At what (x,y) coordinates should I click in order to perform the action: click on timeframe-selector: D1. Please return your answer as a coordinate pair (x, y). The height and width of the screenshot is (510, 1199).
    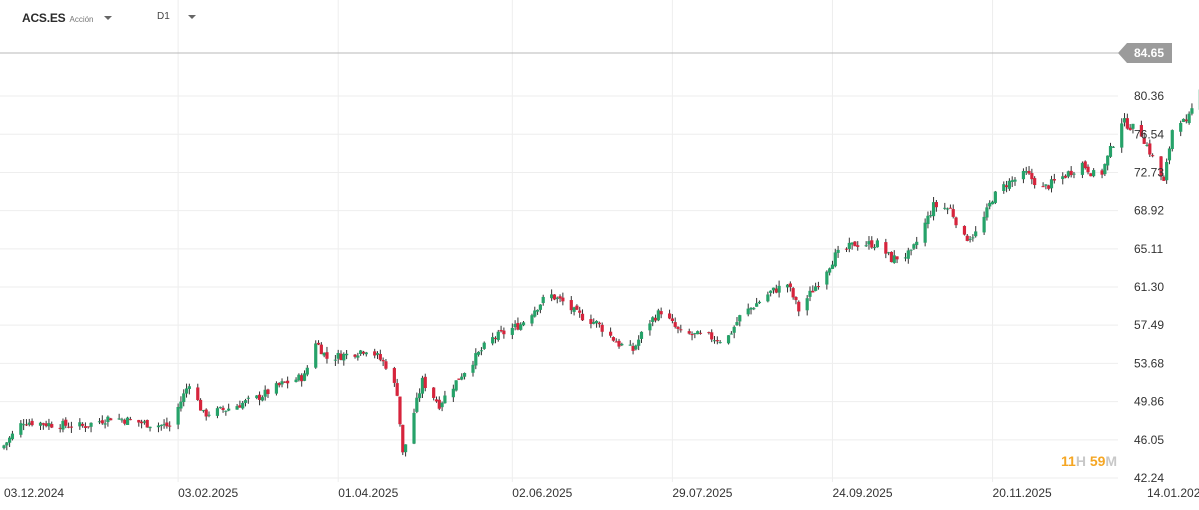
    Looking at the image, I should click on (176, 16).